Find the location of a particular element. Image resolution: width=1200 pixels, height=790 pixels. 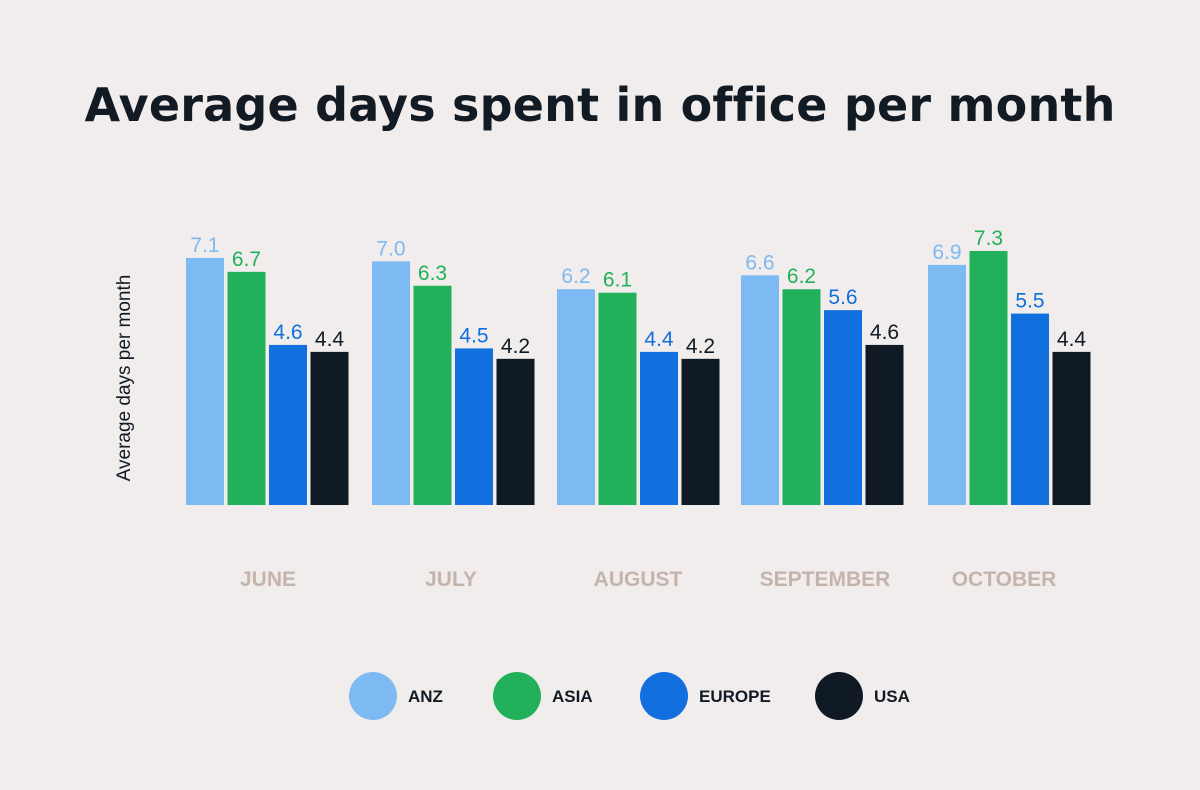

legend-swatch-anz is located at coordinates (373, 696).